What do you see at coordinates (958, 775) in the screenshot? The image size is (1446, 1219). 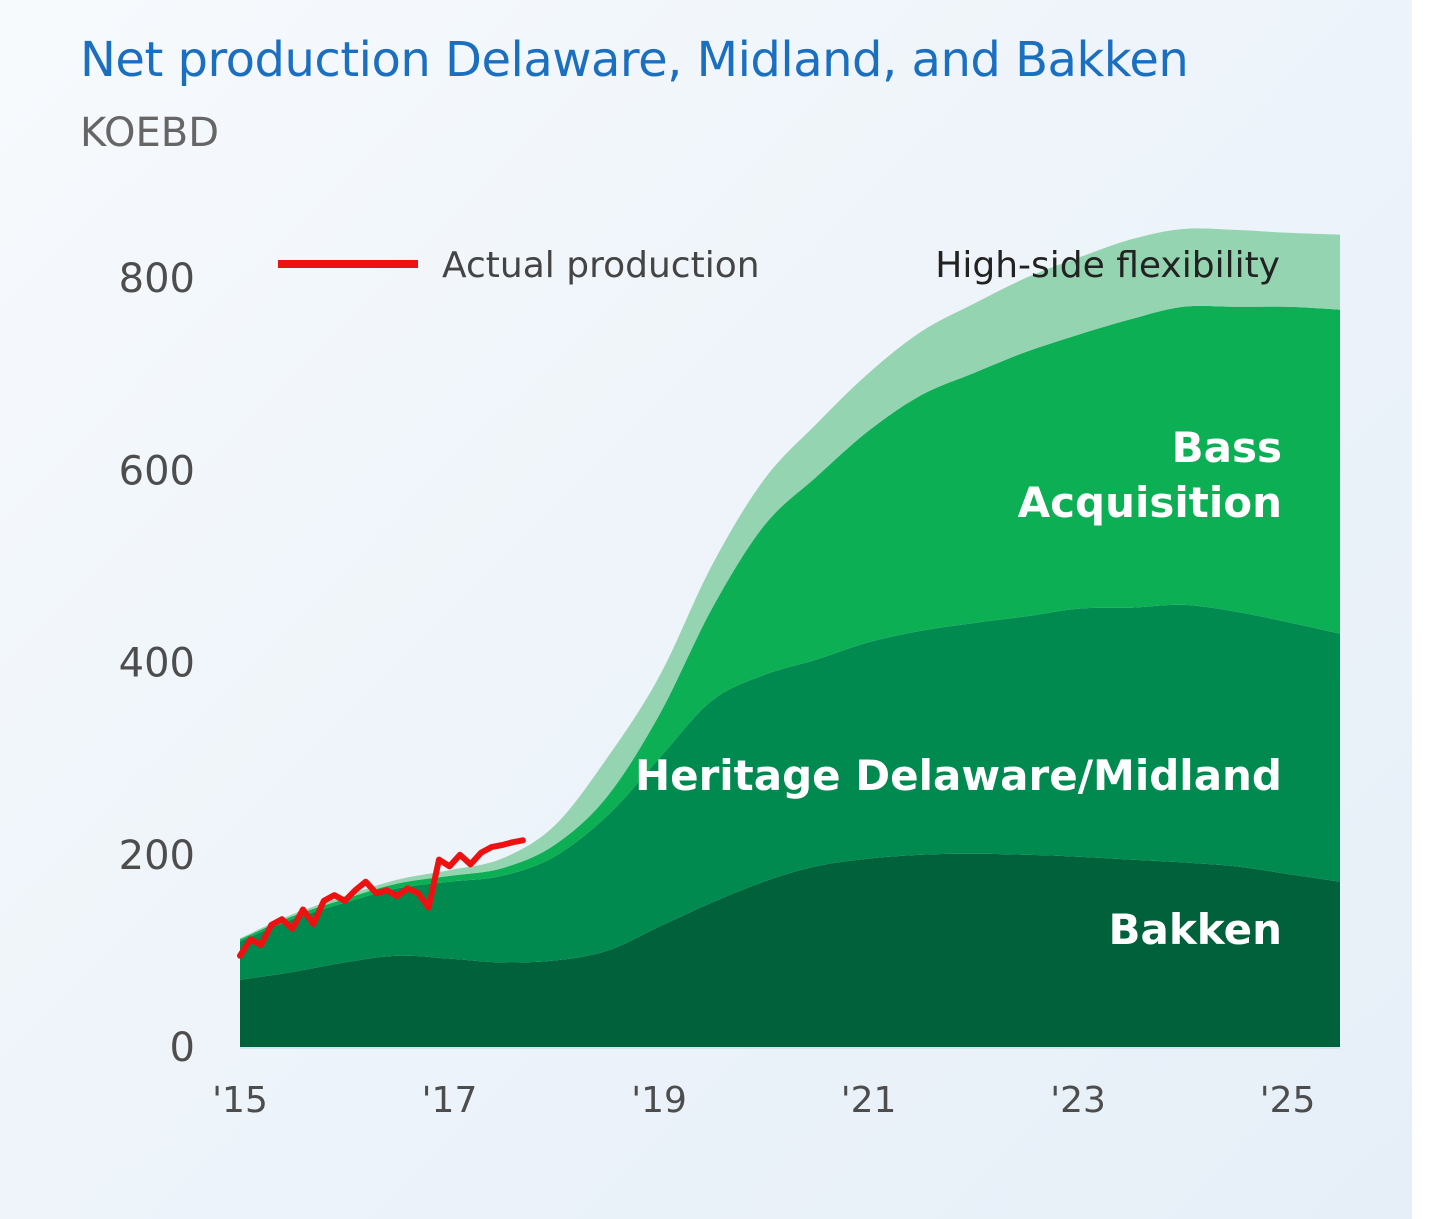 I see `label-heritage-delaware-midland: Heritage Delaware/Midland` at bounding box center [958, 775].